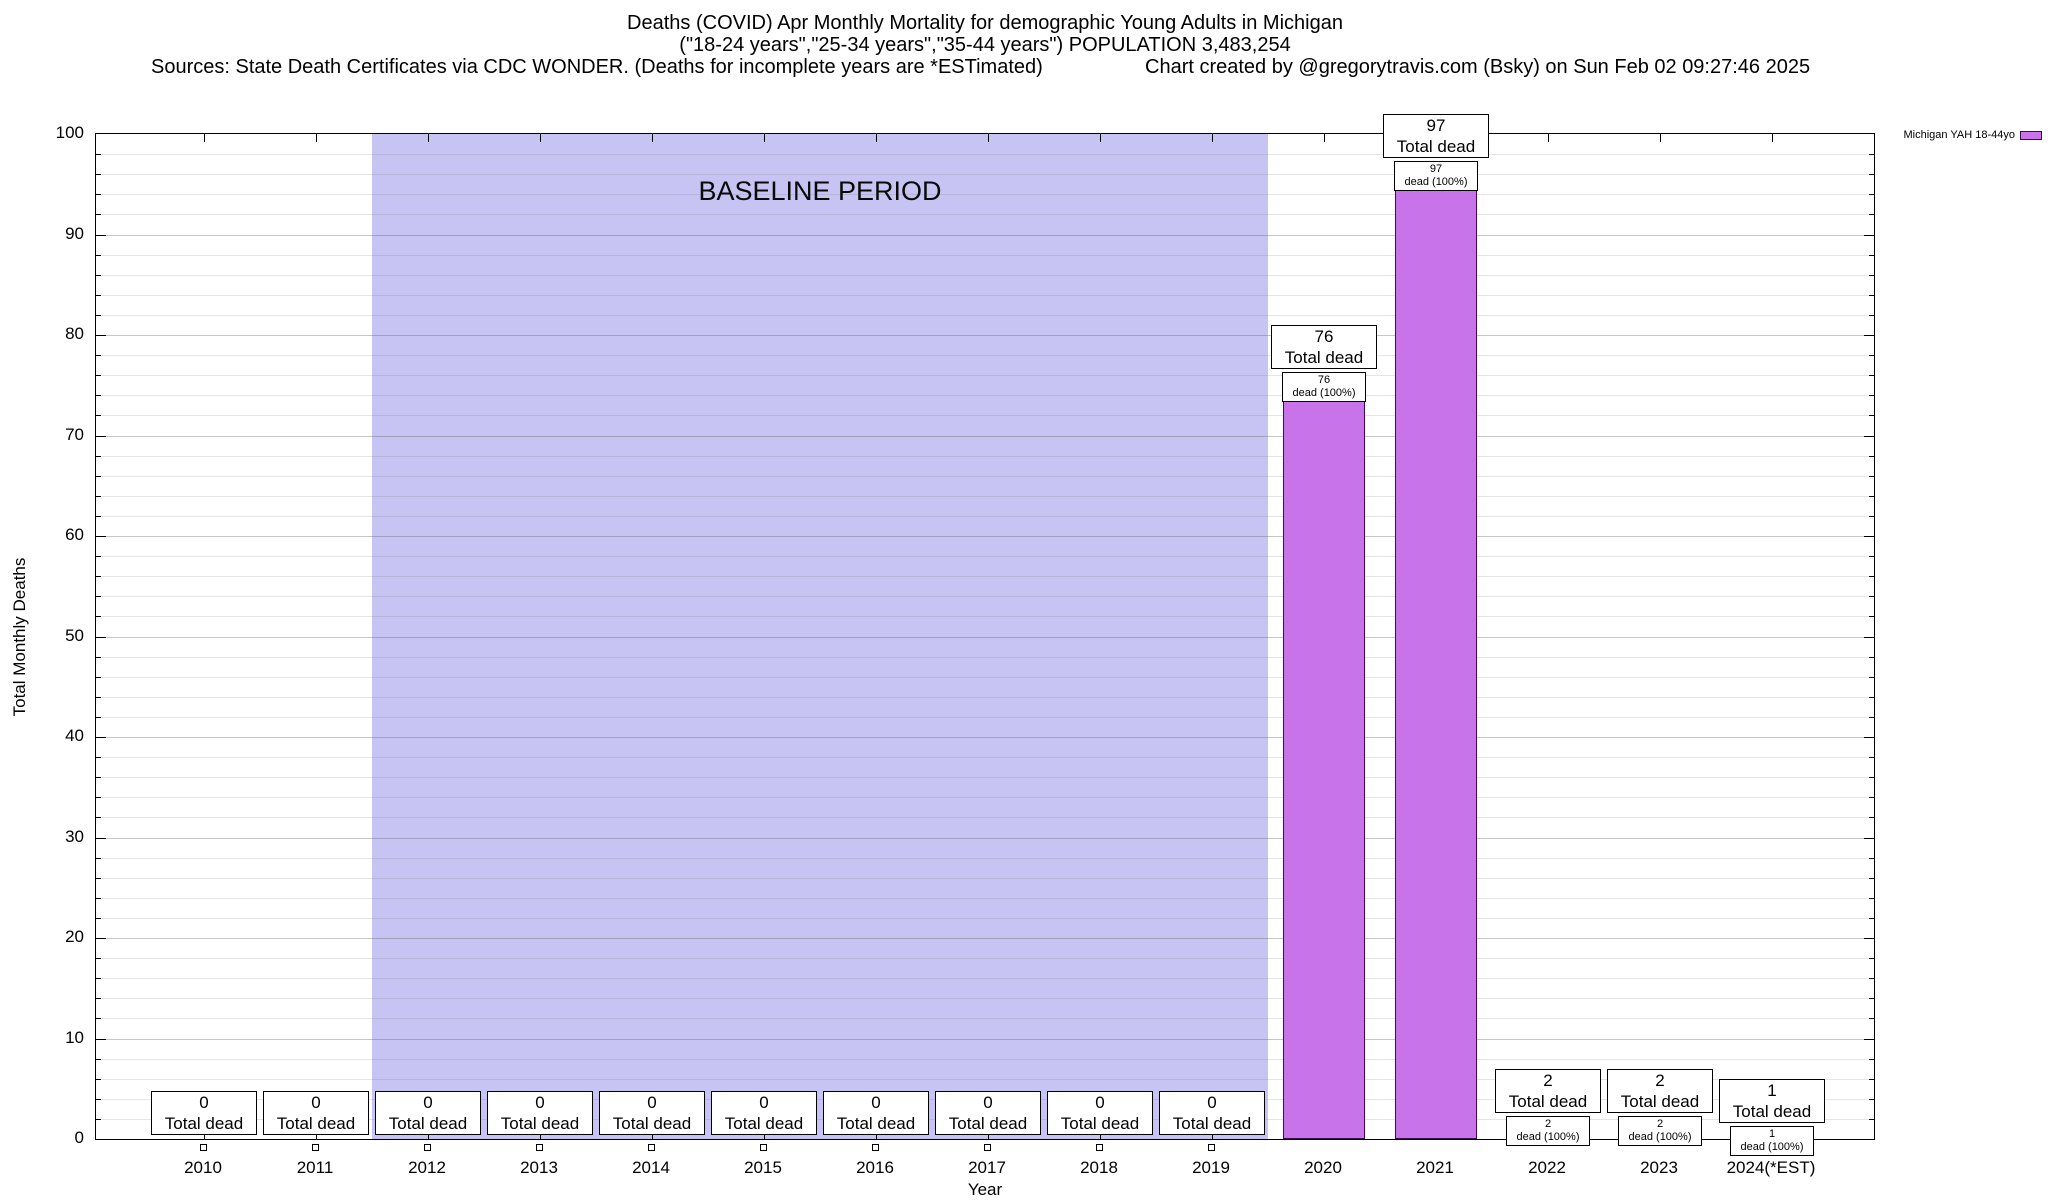 This screenshot has width=2048, height=1200. Describe the element at coordinates (1548, 1123) in the screenshot. I see `pct-value: 2` at that location.